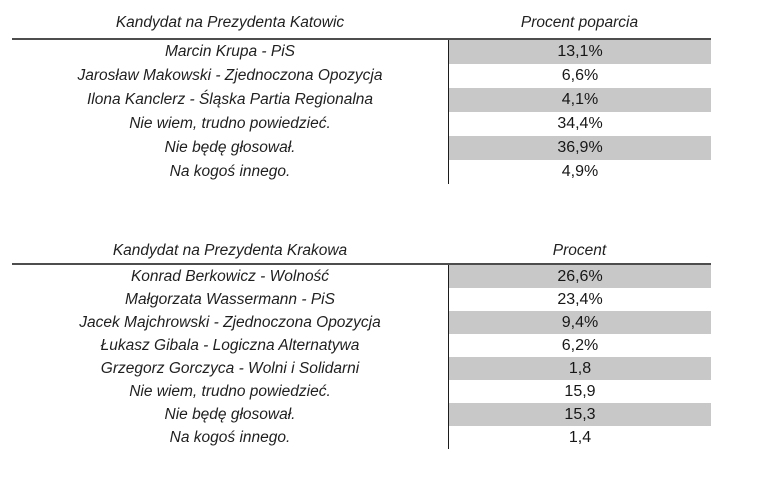  Describe the element at coordinates (361, 172) in the screenshot. I see `table-row: Na kogoś innego. 4,9%` at that location.